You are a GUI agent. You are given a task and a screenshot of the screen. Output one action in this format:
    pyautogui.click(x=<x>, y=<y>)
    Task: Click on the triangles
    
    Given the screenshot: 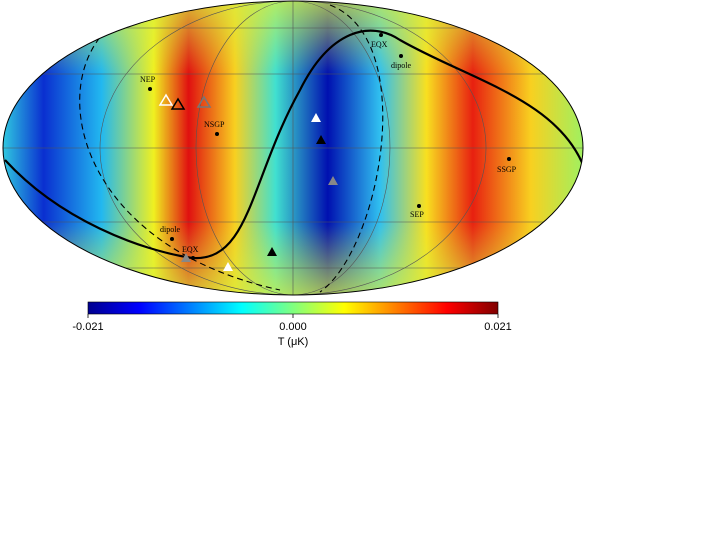 What is the action you would take?
    pyautogui.click(x=248, y=182)
    